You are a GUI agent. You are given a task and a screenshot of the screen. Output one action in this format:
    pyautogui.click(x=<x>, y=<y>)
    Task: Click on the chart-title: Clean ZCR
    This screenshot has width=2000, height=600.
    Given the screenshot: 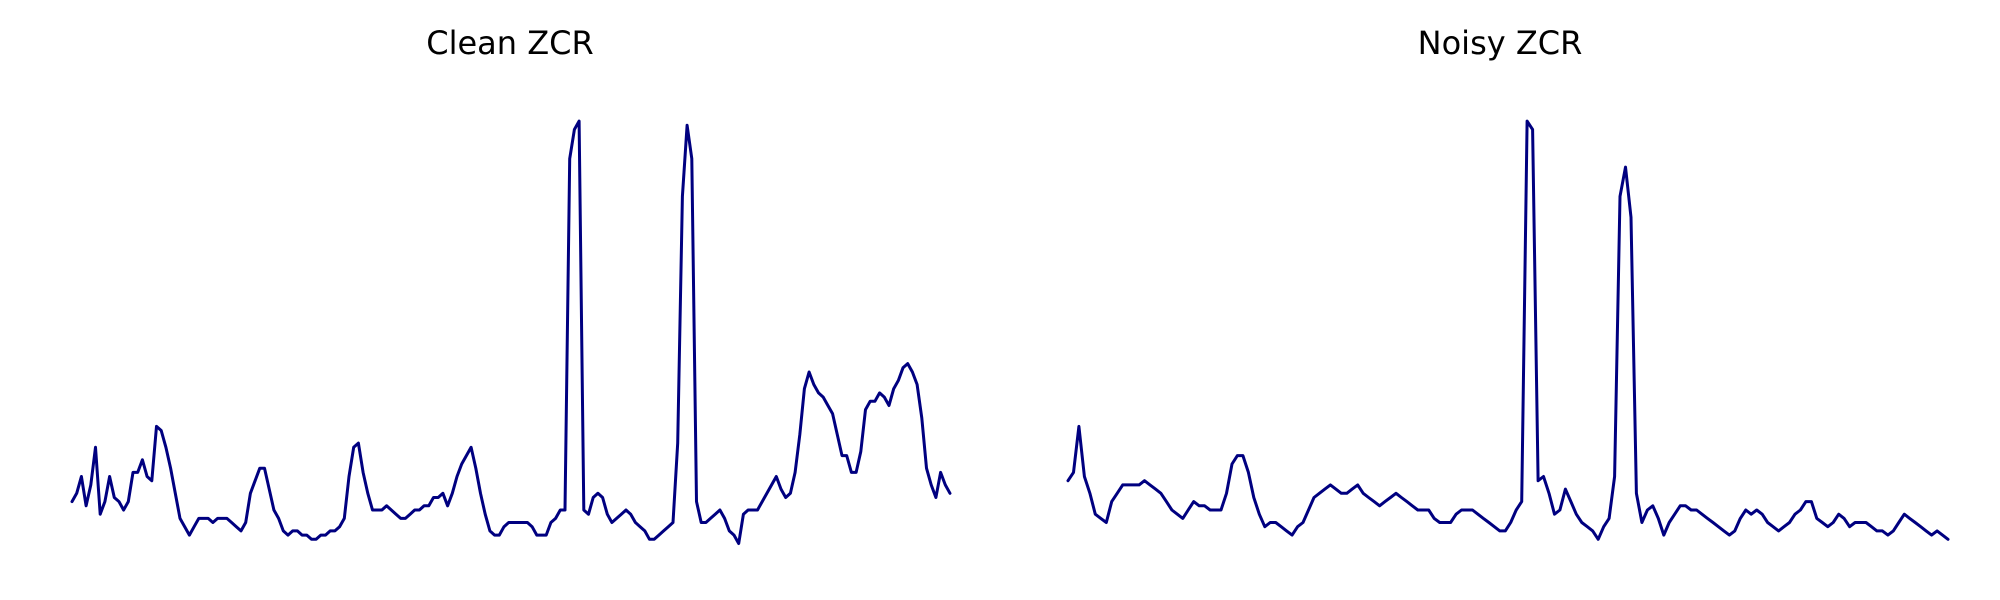 What is the action you would take?
    pyautogui.click(x=510, y=43)
    